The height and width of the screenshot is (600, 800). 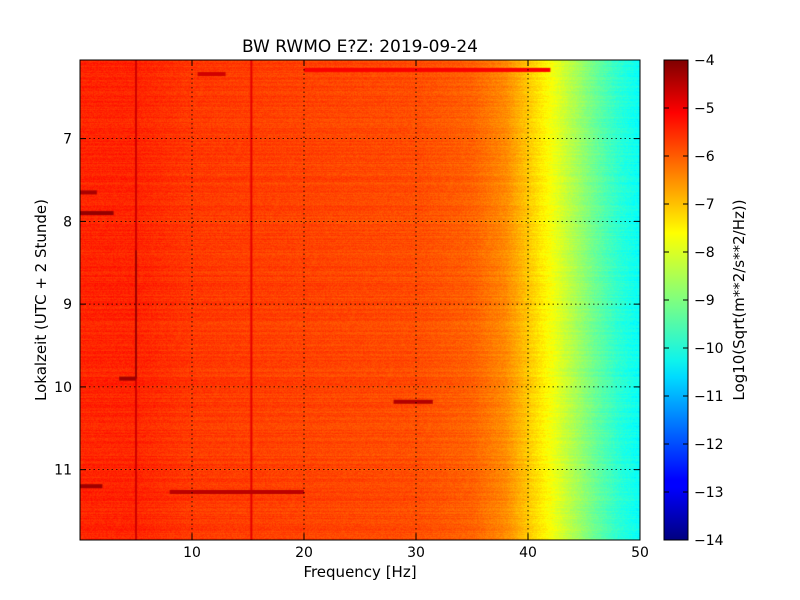 I want to click on x-axis-label: Frequency [Hz], so click(x=359, y=572).